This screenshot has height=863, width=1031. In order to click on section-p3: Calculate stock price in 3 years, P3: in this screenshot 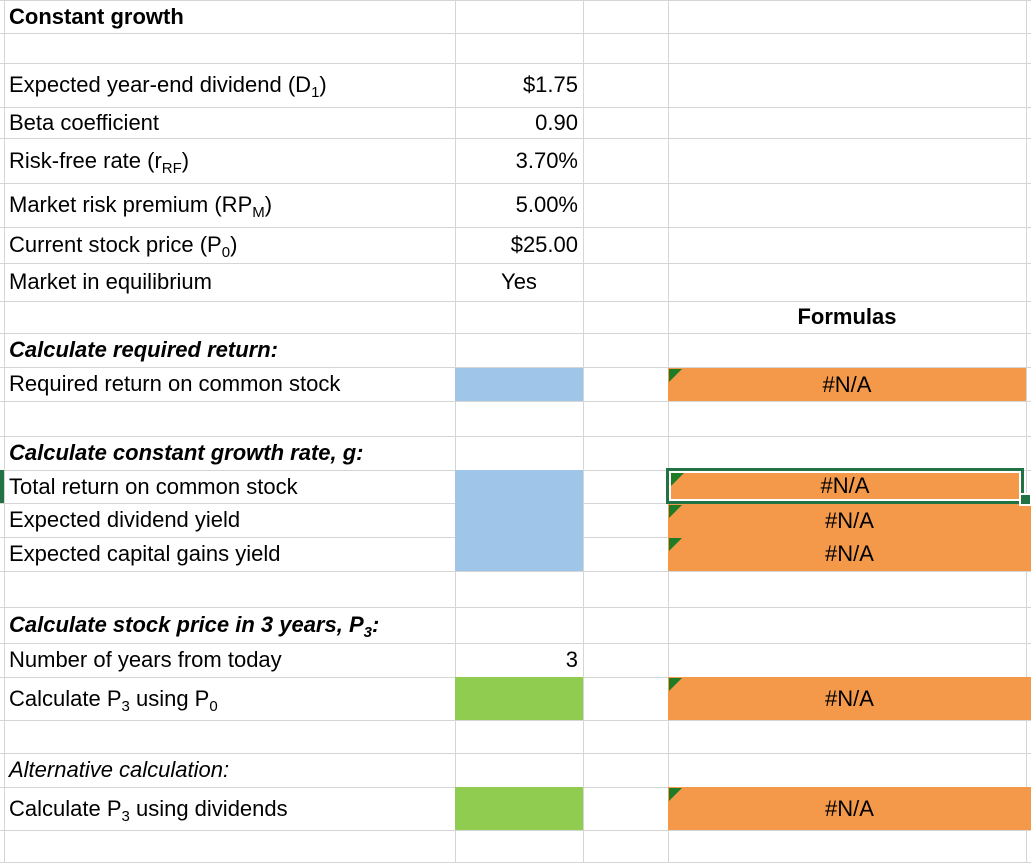, I will do `click(194, 626)`.